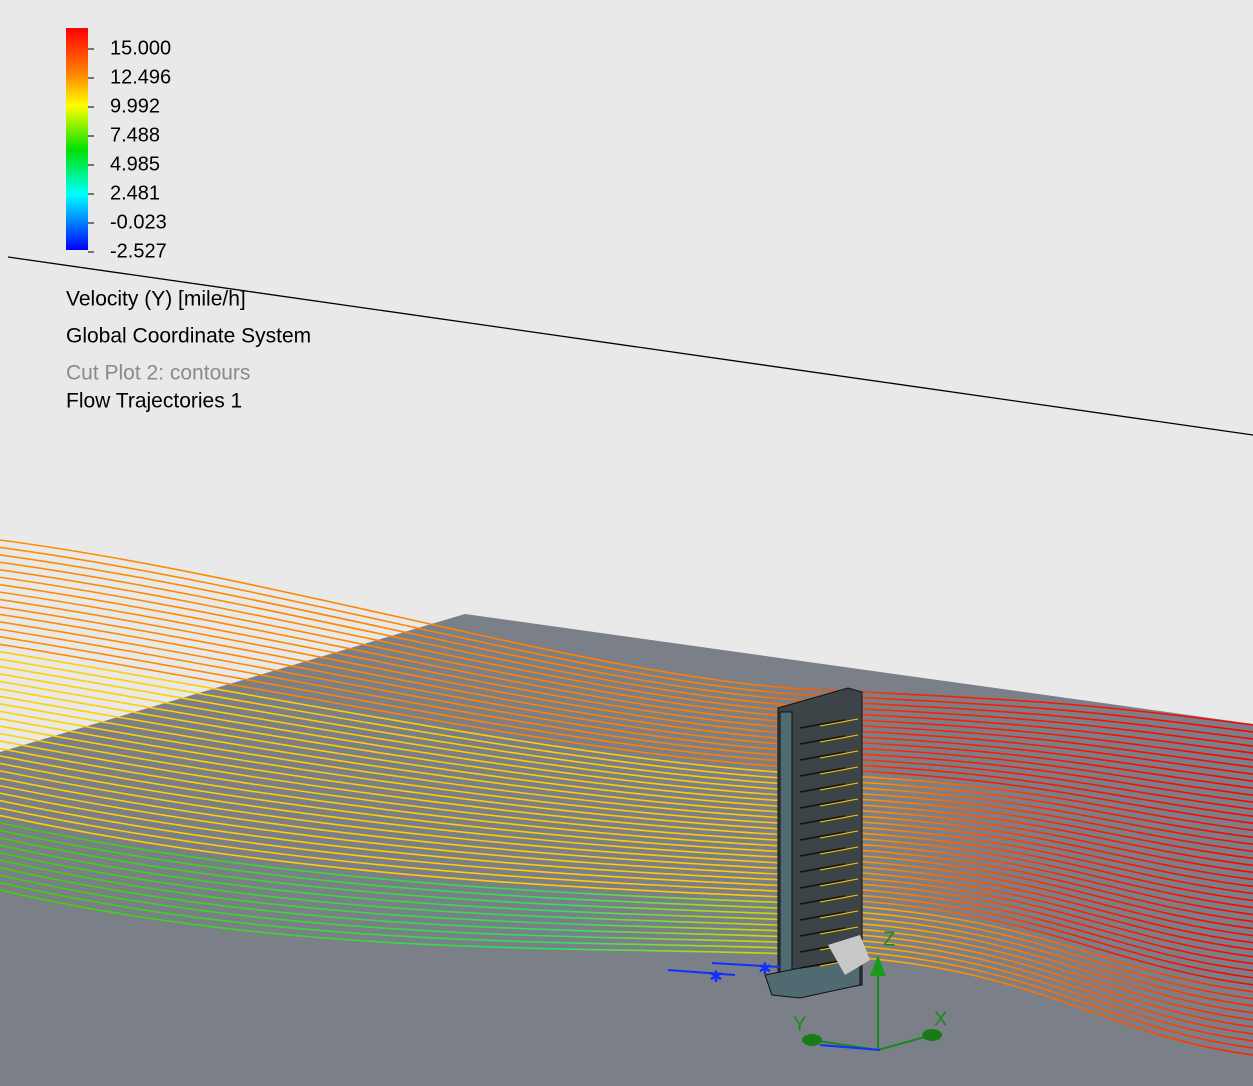 This screenshot has width=1253, height=1086. What do you see at coordinates (154, 401) in the screenshot?
I see `trajectories-label: Flow Trajectories 1` at bounding box center [154, 401].